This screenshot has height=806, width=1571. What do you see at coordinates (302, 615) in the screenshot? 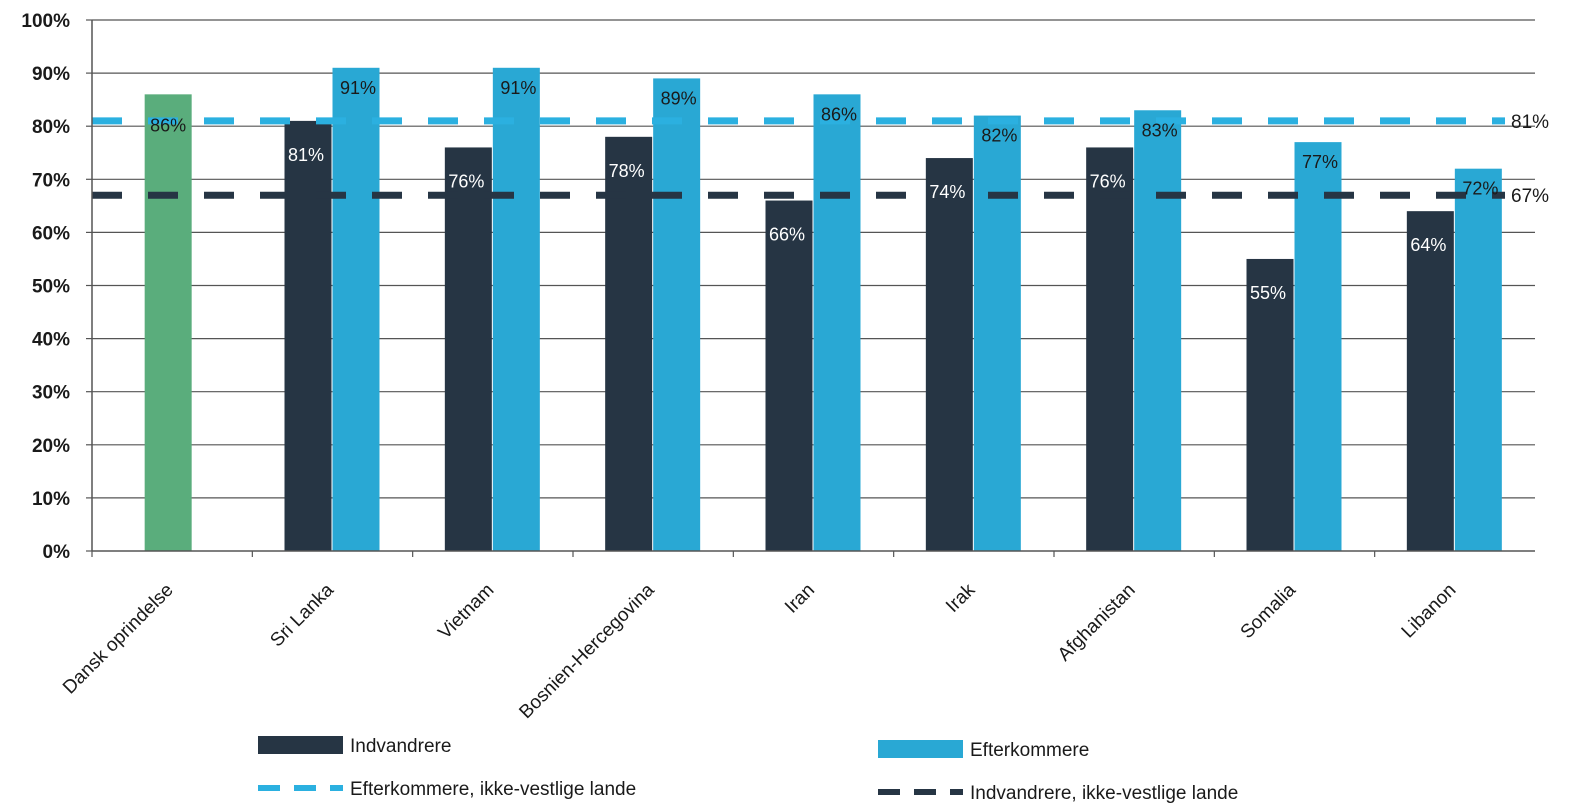
I see `x-category-label: Sri Lanka` at bounding box center [302, 615].